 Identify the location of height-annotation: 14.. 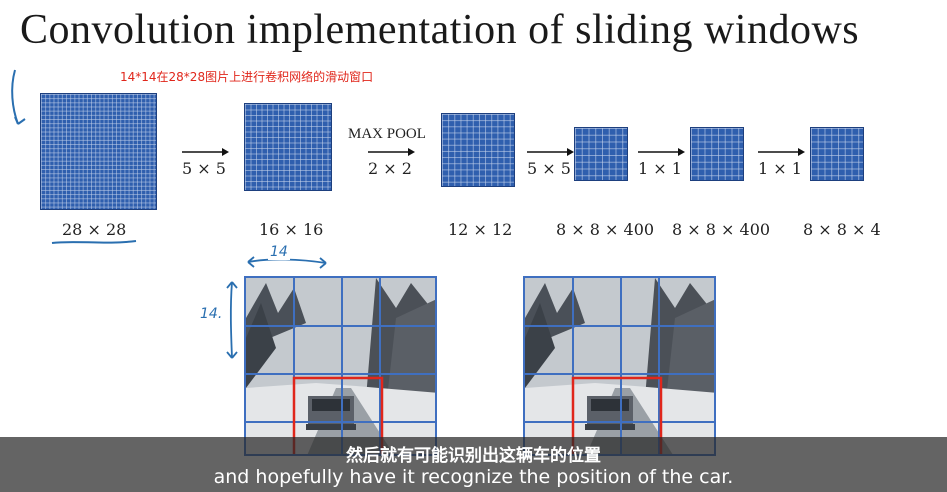
(211, 314).